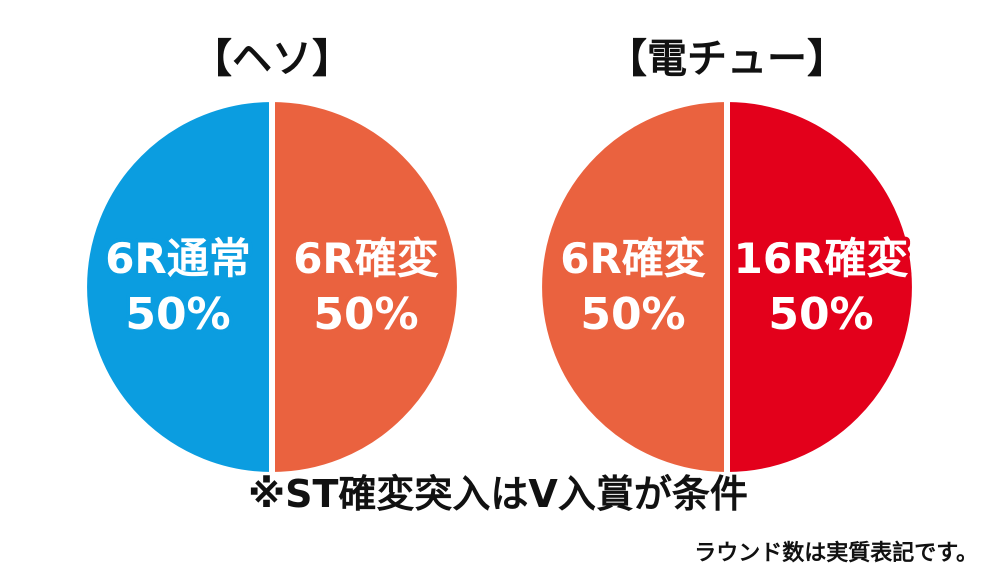 This screenshot has width=1000, height=577. I want to click on round-count-note: ラウンド数は実質表記です。, so click(836, 553).